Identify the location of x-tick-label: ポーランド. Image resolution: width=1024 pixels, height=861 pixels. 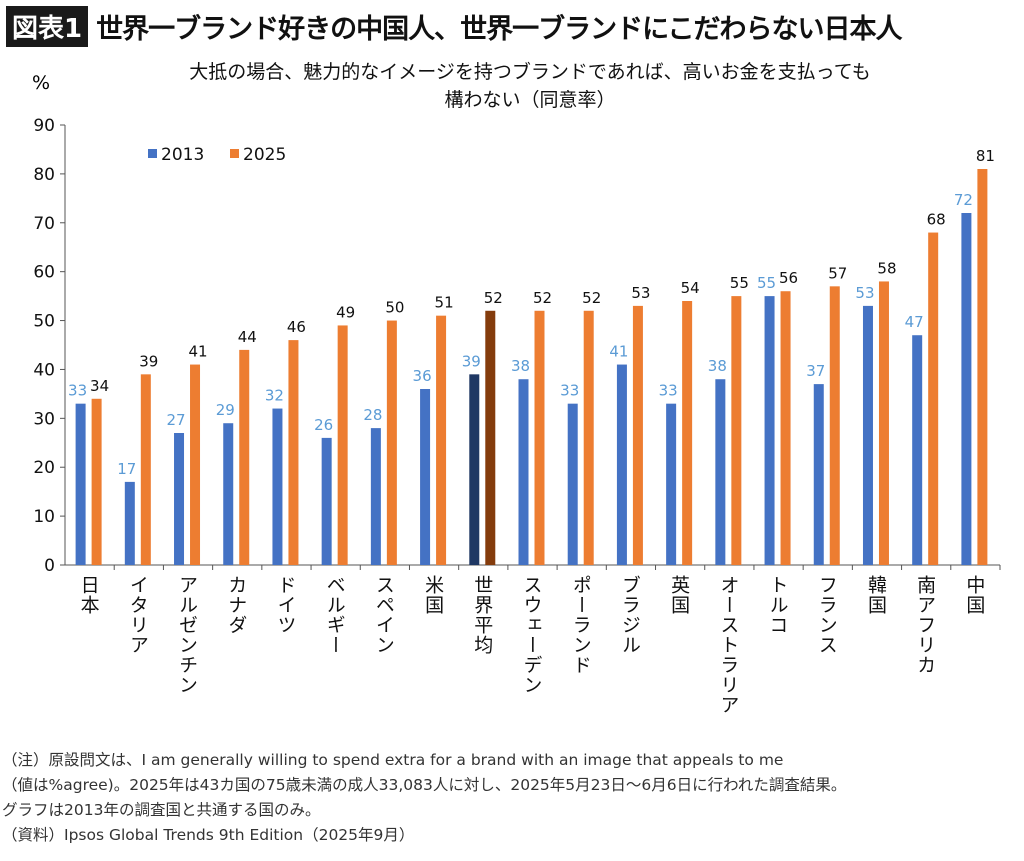
(581, 625).